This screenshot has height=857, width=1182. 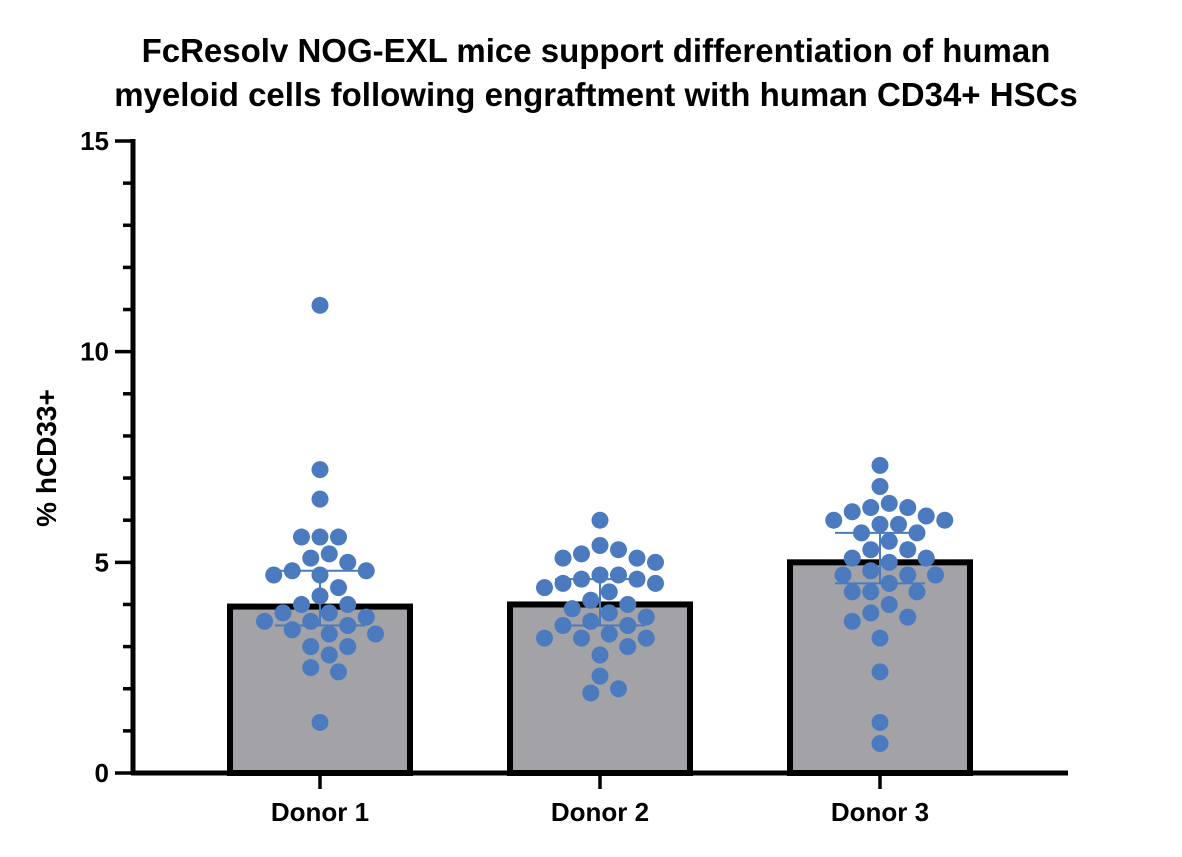 What do you see at coordinates (102, 773) in the screenshot?
I see `y-tick-label: 0` at bounding box center [102, 773].